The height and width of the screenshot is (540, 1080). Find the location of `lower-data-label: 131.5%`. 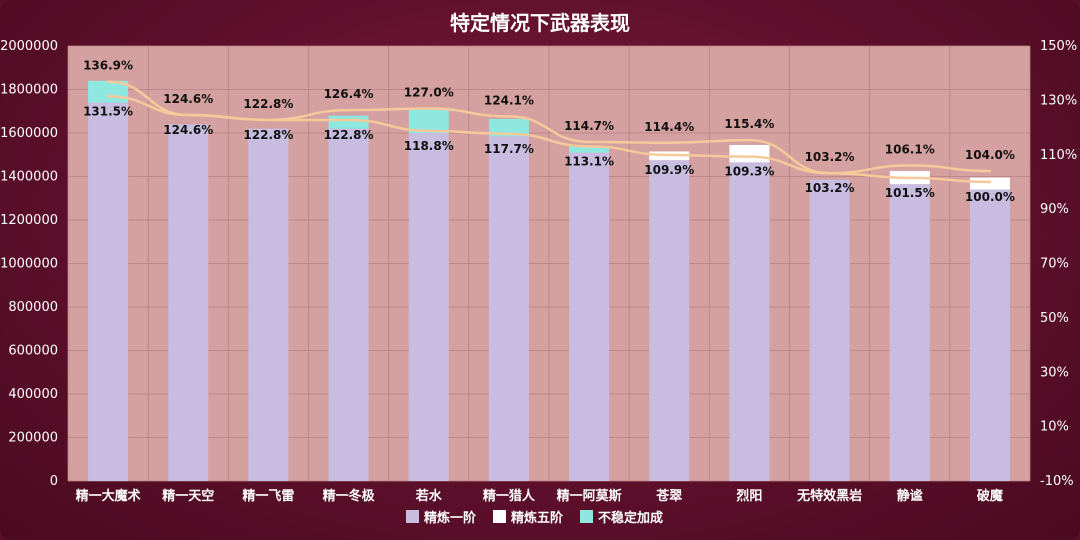

lower-data-label: 131.5% is located at coordinates (108, 111).